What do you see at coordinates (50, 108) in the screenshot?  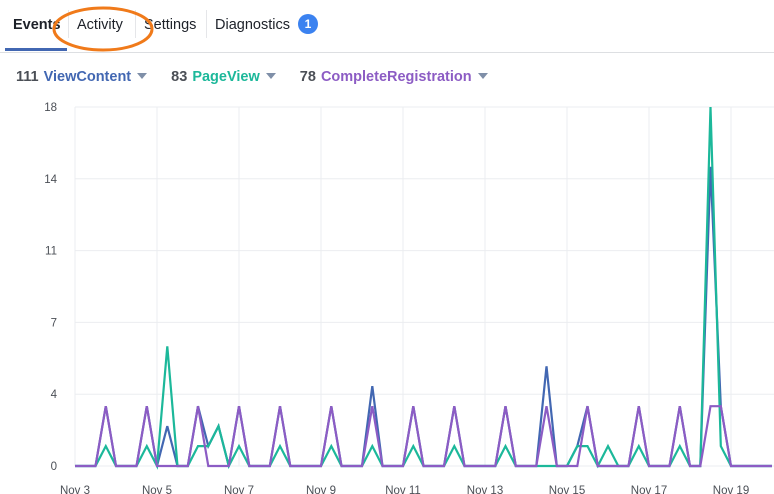 I see `y-tick-label: 18` at bounding box center [50, 108].